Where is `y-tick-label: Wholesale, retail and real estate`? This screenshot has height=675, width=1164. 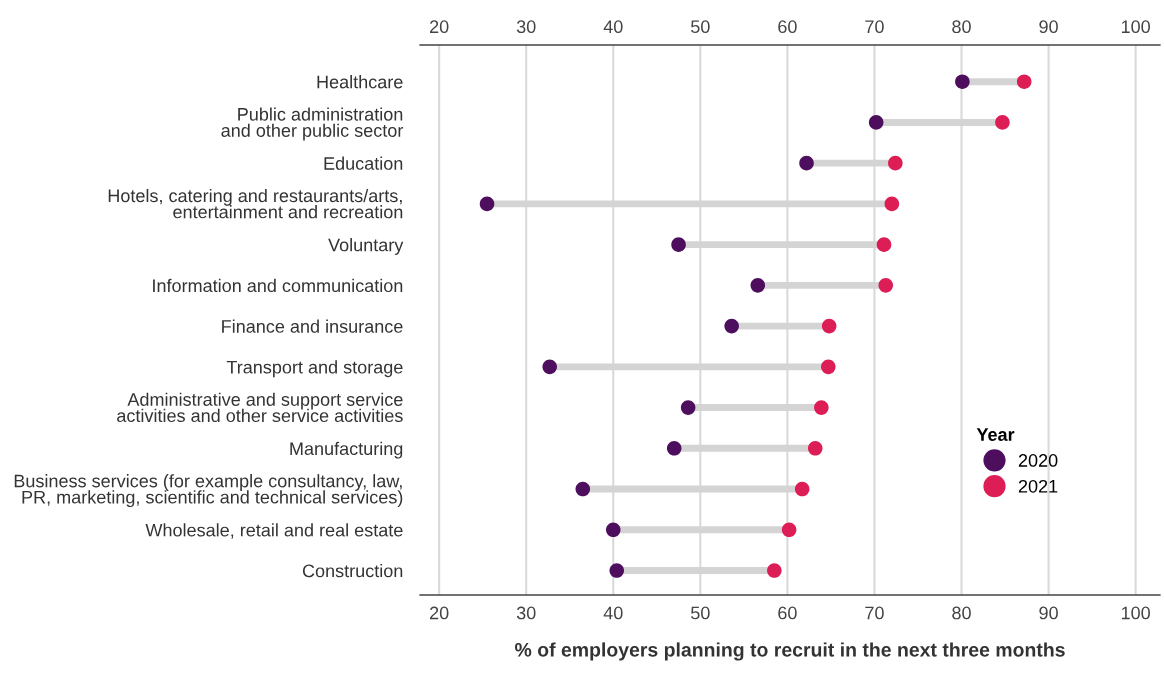 y-tick-label: Wholesale, retail and real estate is located at coordinates (274, 531).